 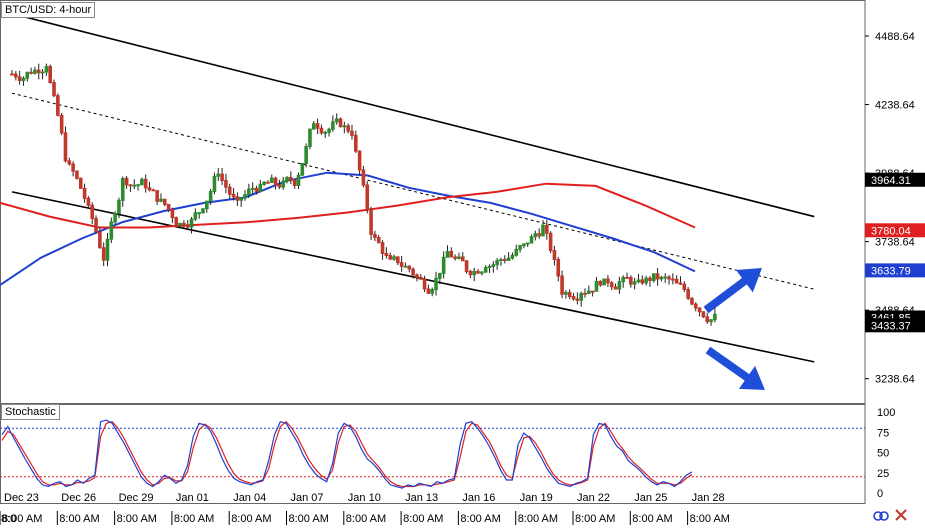 I want to click on price-axis-label: 3238.64, so click(x=895, y=380).